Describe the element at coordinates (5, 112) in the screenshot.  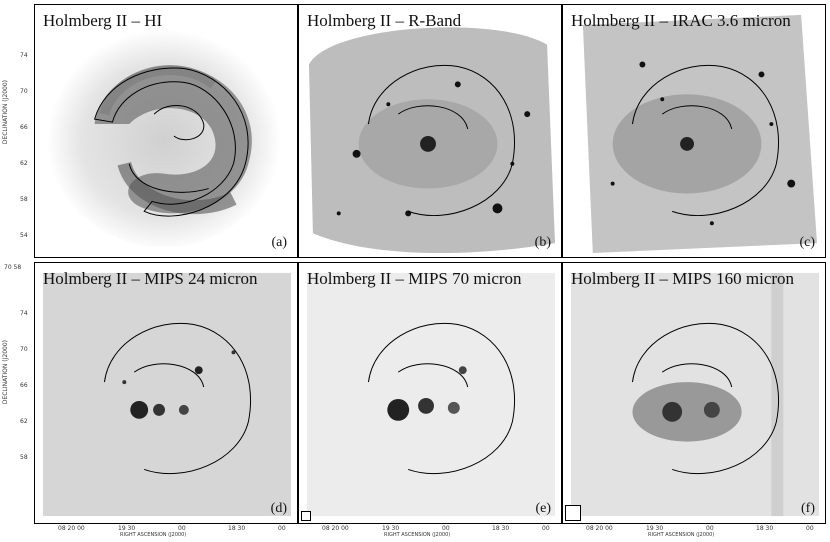
I see `y-axis-label-top: DECLINATION (J2000)` at that location.